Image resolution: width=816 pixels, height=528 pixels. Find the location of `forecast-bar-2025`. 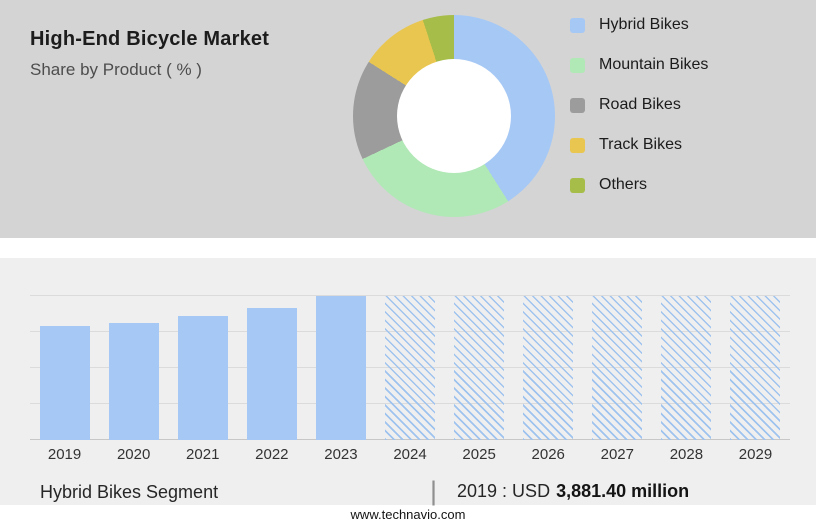

forecast-bar-2025 is located at coordinates (479, 368).